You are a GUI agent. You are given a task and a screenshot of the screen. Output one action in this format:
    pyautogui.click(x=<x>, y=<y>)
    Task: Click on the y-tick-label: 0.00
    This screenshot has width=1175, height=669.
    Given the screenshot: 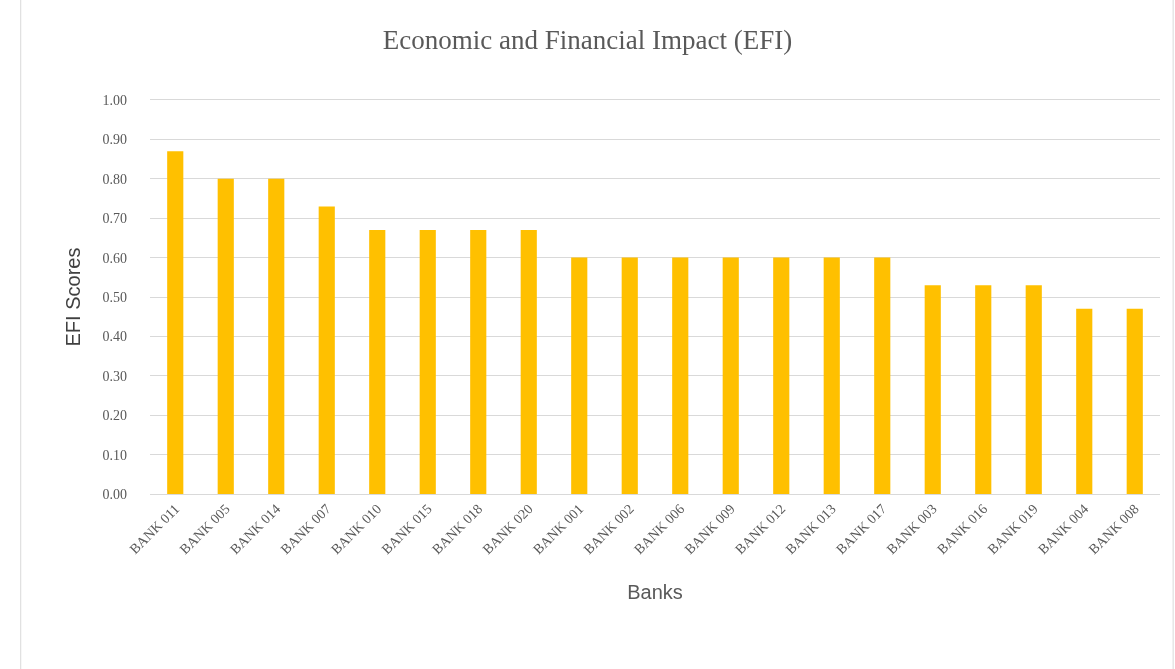 What is the action you would take?
    pyautogui.click(x=114, y=494)
    